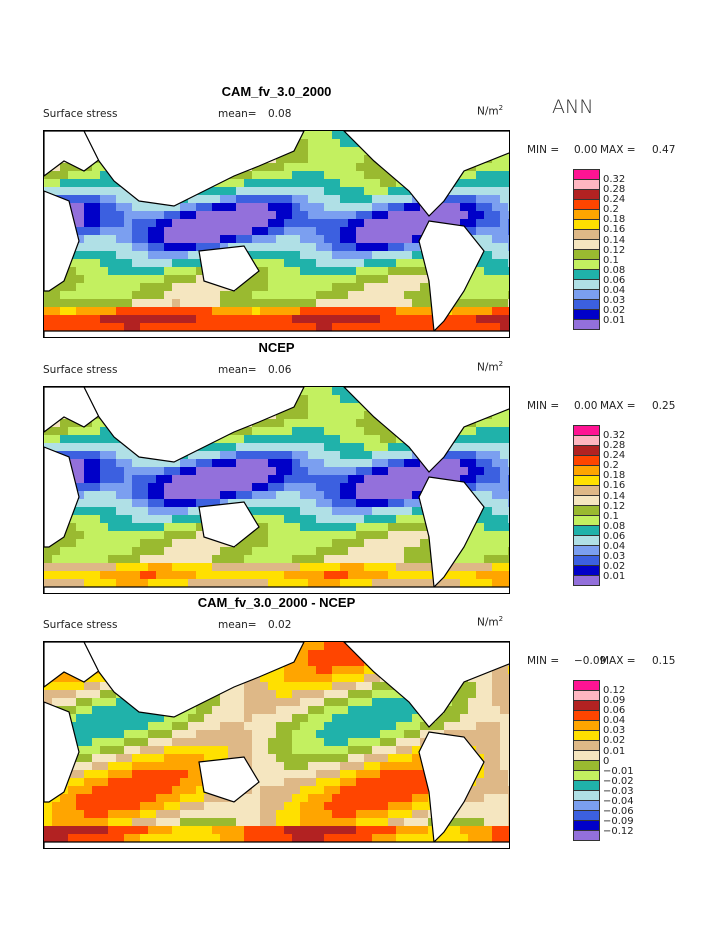  What do you see at coordinates (664, 150) in the screenshot?
I see `max-value: 0.47` at bounding box center [664, 150].